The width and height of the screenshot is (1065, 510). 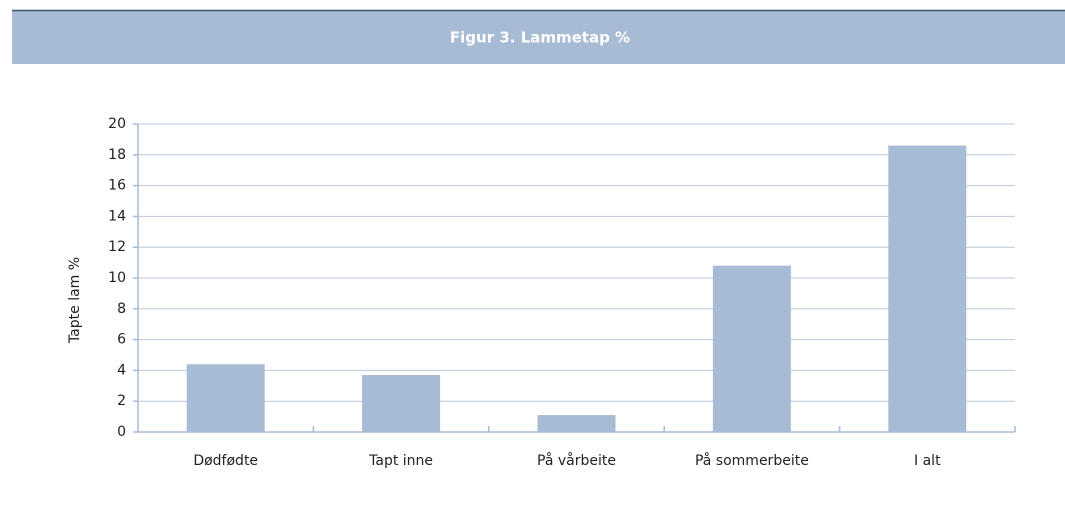 I want to click on y-tick-label: 8, so click(x=121, y=309).